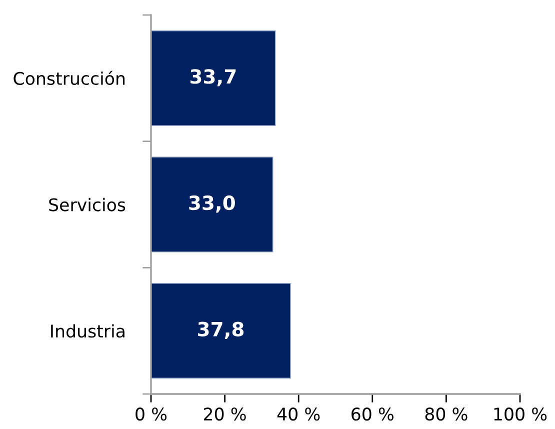 The width and height of the screenshot is (555, 429). What do you see at coordinates (520, 414) in the screenshot?
I see `x-tick-label: 100 %` at bounding box center [520, 414].